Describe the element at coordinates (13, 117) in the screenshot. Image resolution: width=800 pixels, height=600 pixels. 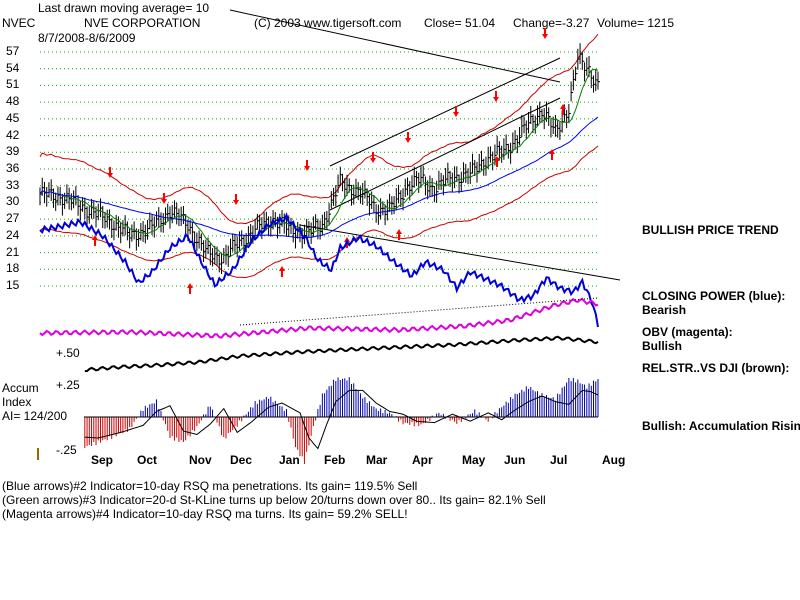
I see `price-tick-label: 45` at that location.